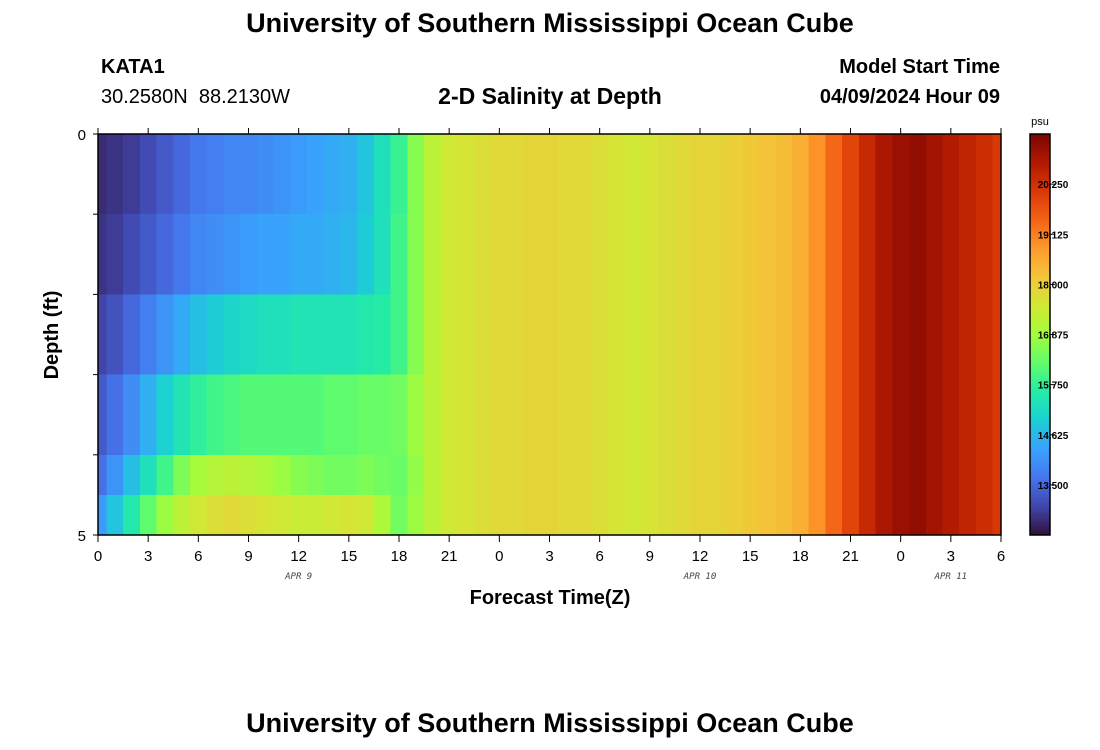  Describe the element at coordinates (550, 96) in the screenshot. I see `plot-title: 2-D Salinity at Depth` at that location.